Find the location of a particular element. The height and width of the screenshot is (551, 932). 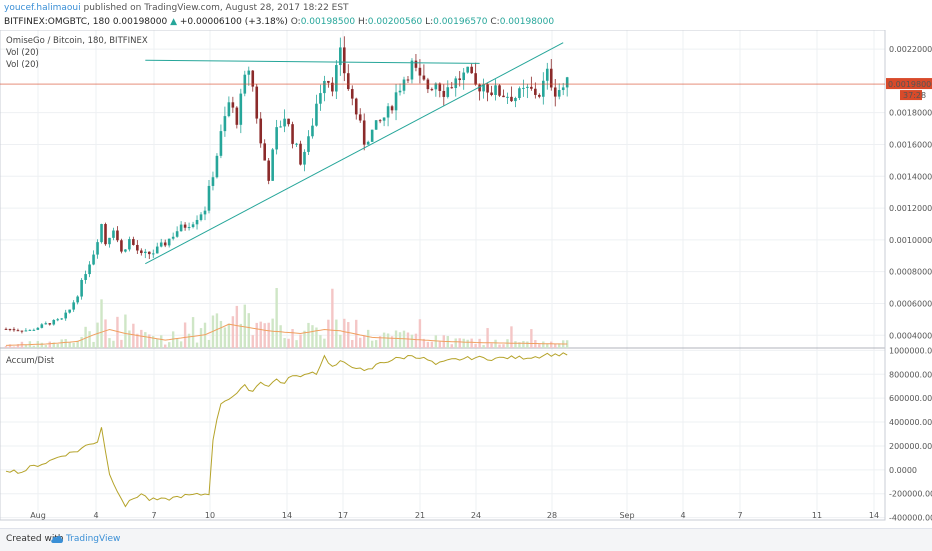

time-tick-label: 10 is located at coordinates (210, 515).